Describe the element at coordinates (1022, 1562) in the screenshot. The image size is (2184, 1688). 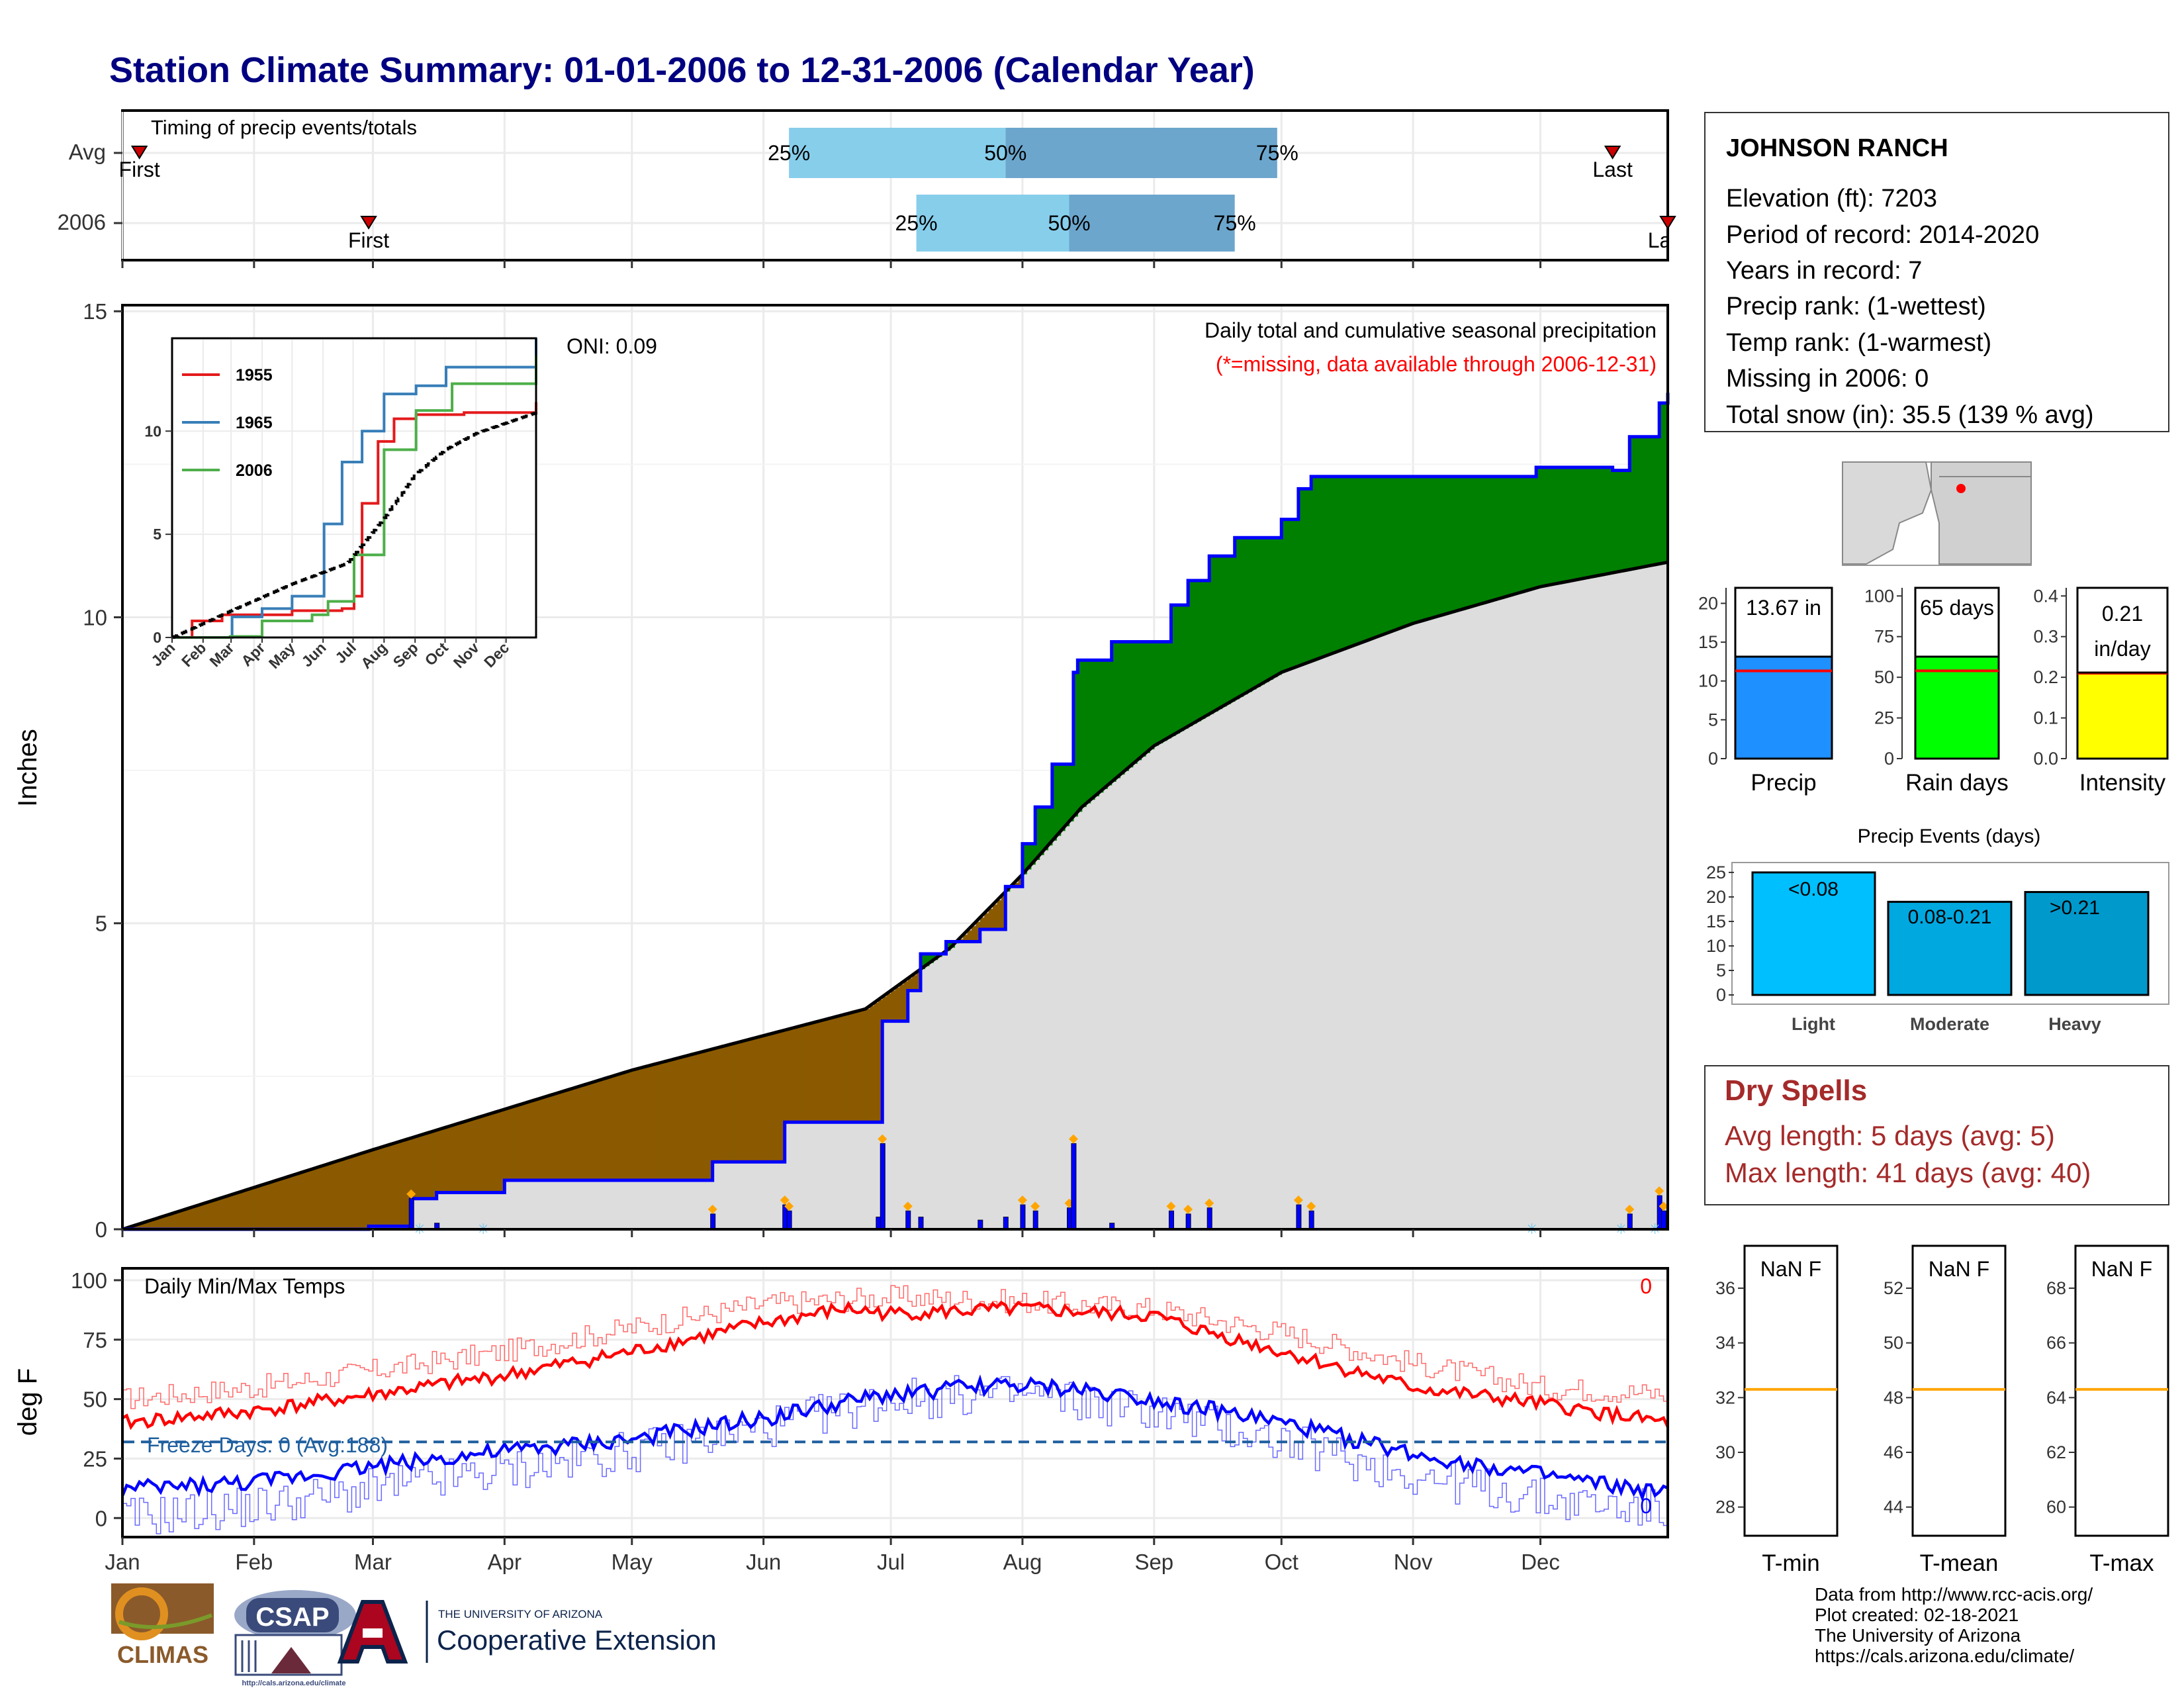
I see `x-axis-month-label: Aug` at that location.